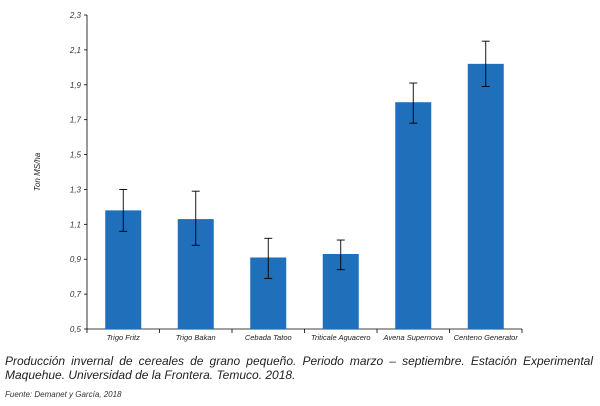 This screenshot has height=406, width=600. What do you see at coordinates (76, 155) in the screenshot?
I see `y-tick-label: 1,5` at bounding box center [76, 155].